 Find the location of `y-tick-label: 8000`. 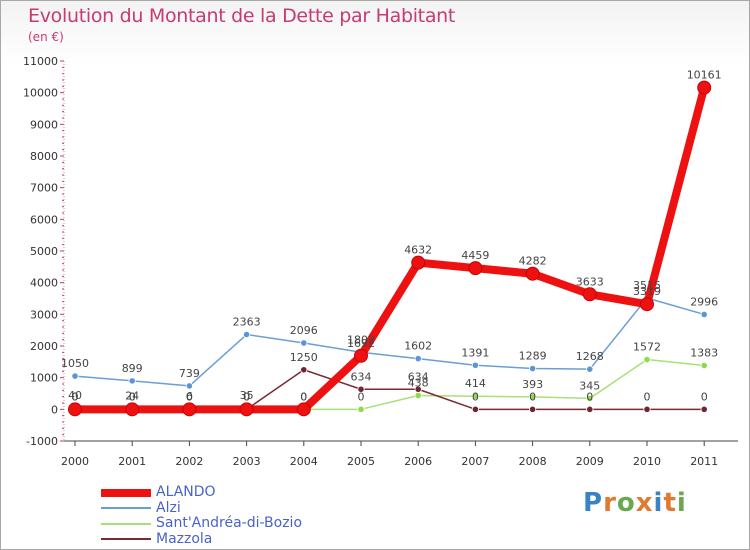

y-tick-label: 8000 is located at coordinates (44, 156).